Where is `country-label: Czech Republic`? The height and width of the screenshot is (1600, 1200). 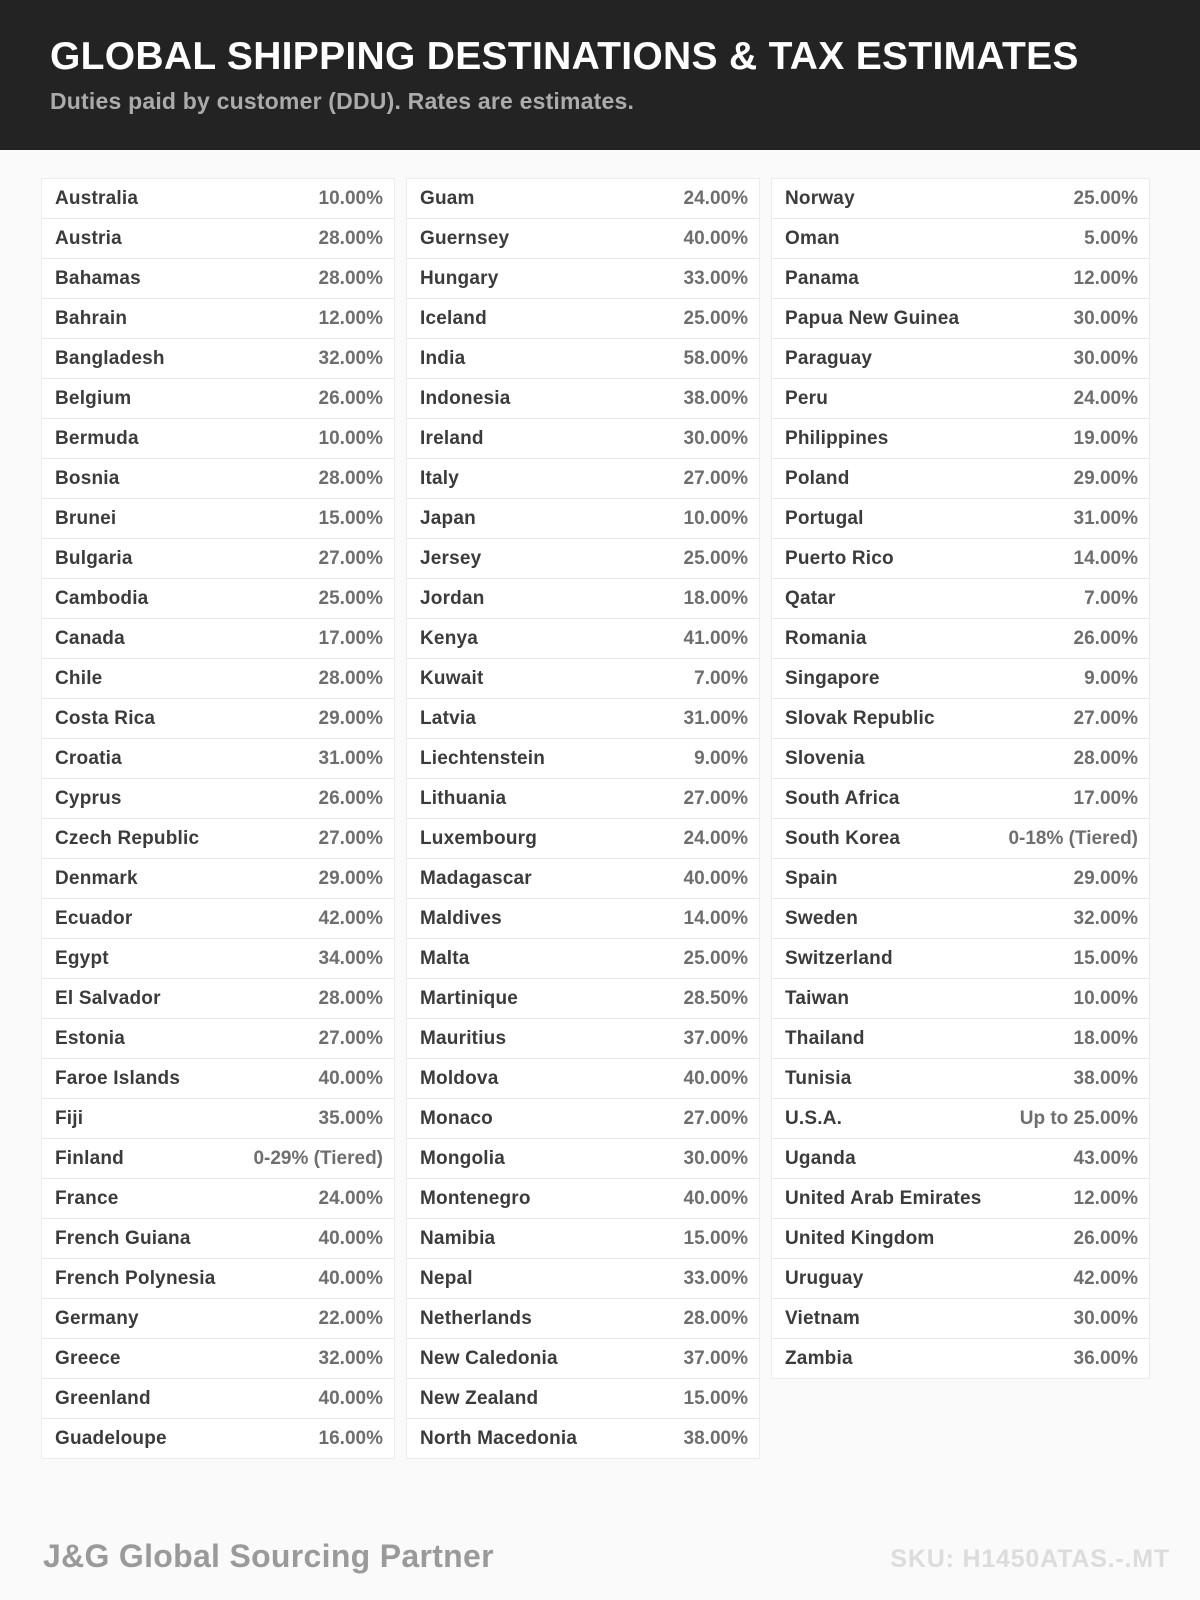 country-label: Czech Republic is located at coordinates (127, 838).